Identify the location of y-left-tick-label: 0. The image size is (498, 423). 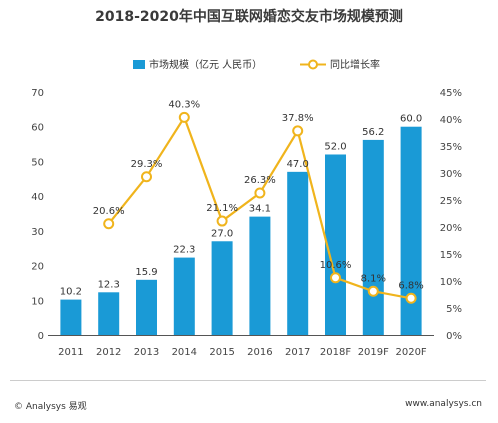
(41, 336).